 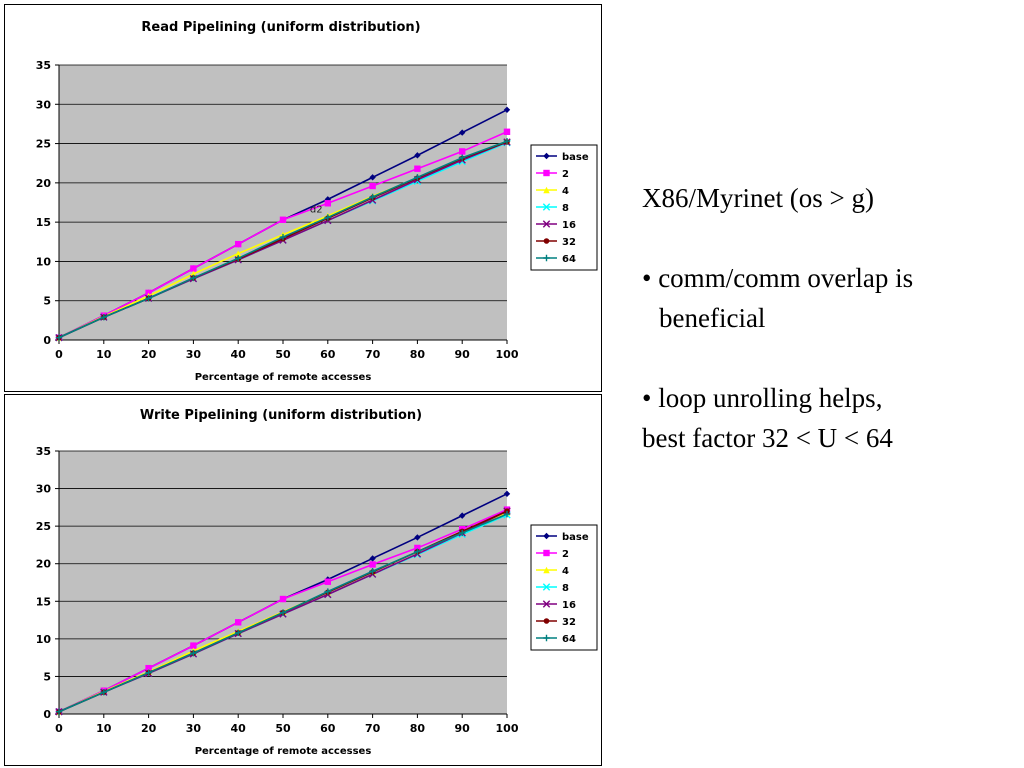 What do you see at coordinates (316, 210) in the screenshot?
I see `chart-annotation: d2` at bounding box center [316, 210].